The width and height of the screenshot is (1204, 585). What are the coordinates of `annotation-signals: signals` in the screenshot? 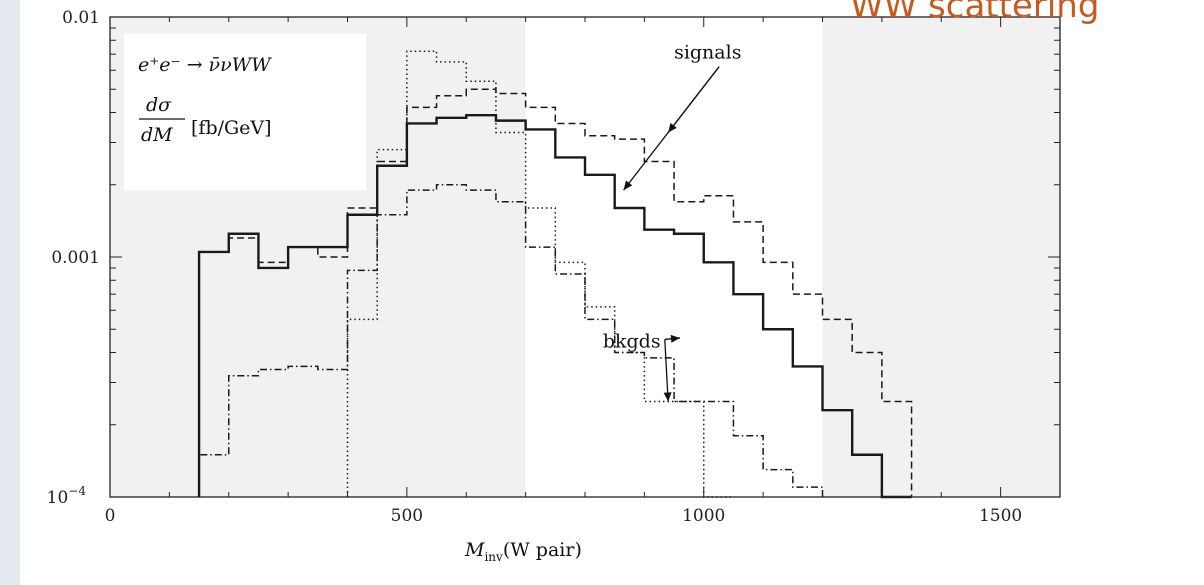 It's located at (707, 53).